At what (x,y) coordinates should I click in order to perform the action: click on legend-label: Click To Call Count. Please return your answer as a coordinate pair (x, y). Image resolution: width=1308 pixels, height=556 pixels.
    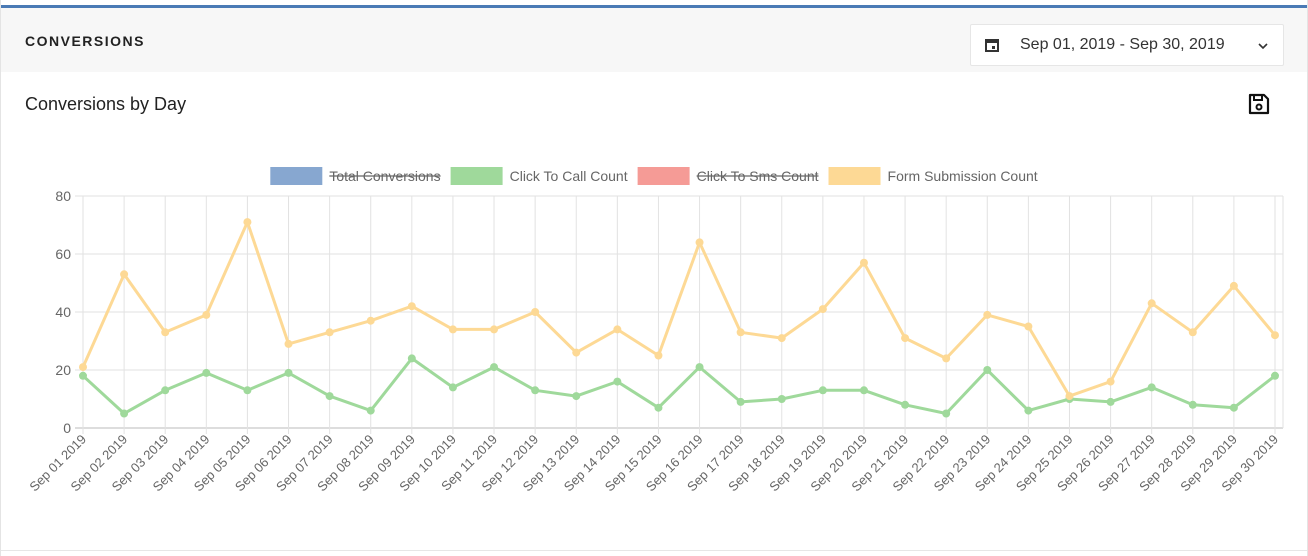
    Looking at the image, I should click on (569, 176).